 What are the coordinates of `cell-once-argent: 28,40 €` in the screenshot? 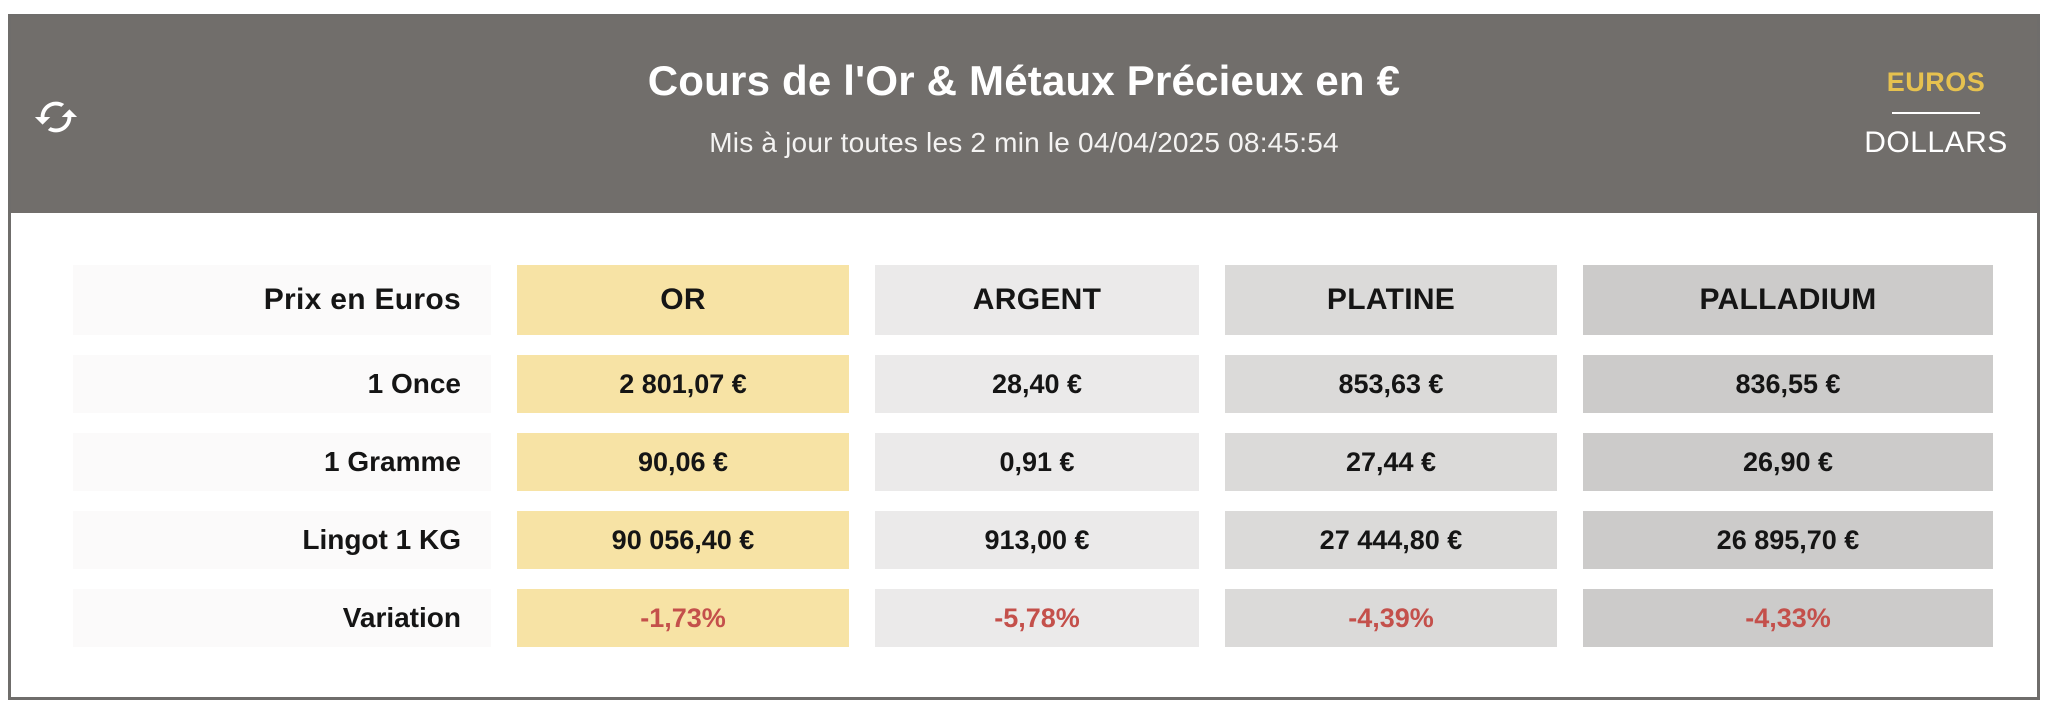 It's located at (1037, 384).